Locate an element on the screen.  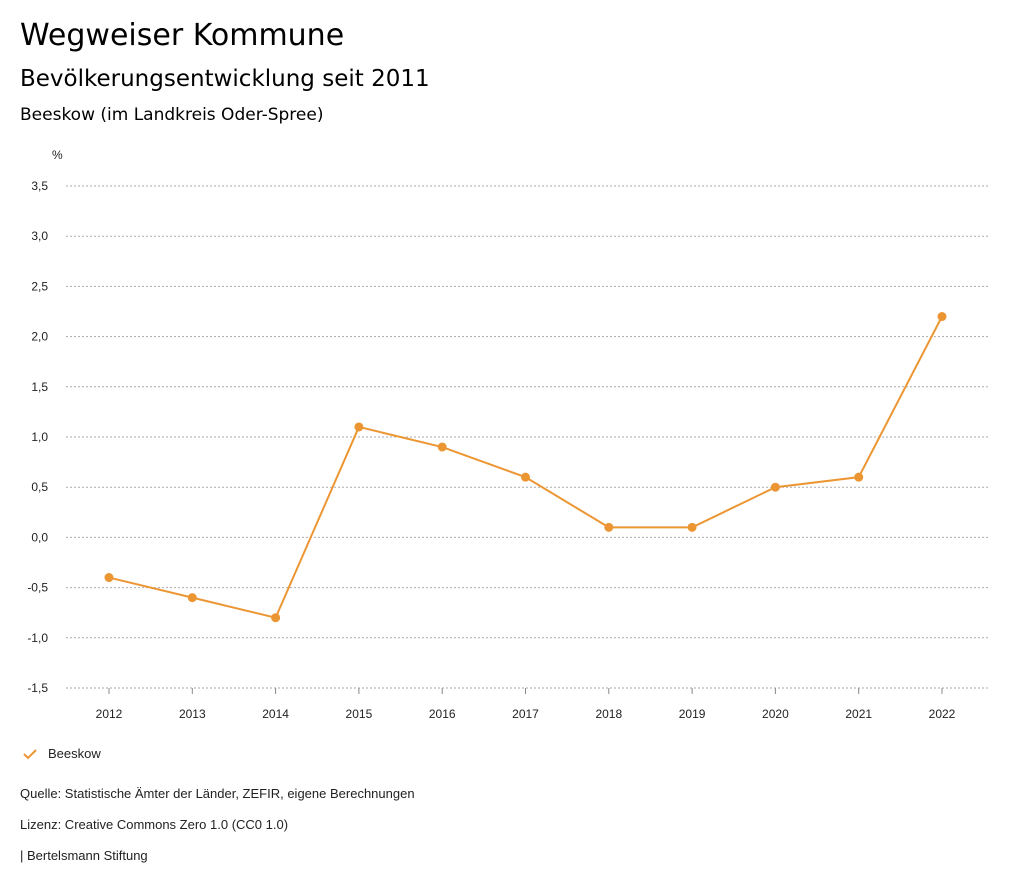
y-tick-label: 0,0 is located at coordinates (39, 537).